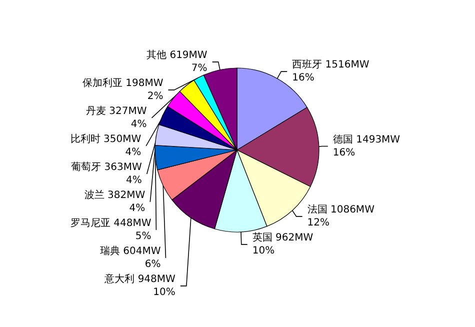 The height and width of the screenshot is (327, 475). What do you see at coordinates (115, 201) in the screenshot?
I see `slice-label: 波兰 382MW 4%` at bounding box center [115, 201].